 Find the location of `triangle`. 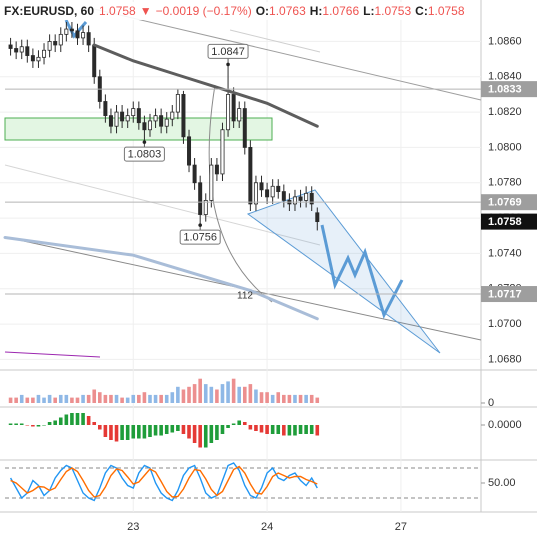

triangle is located at coordinates (343, 271).